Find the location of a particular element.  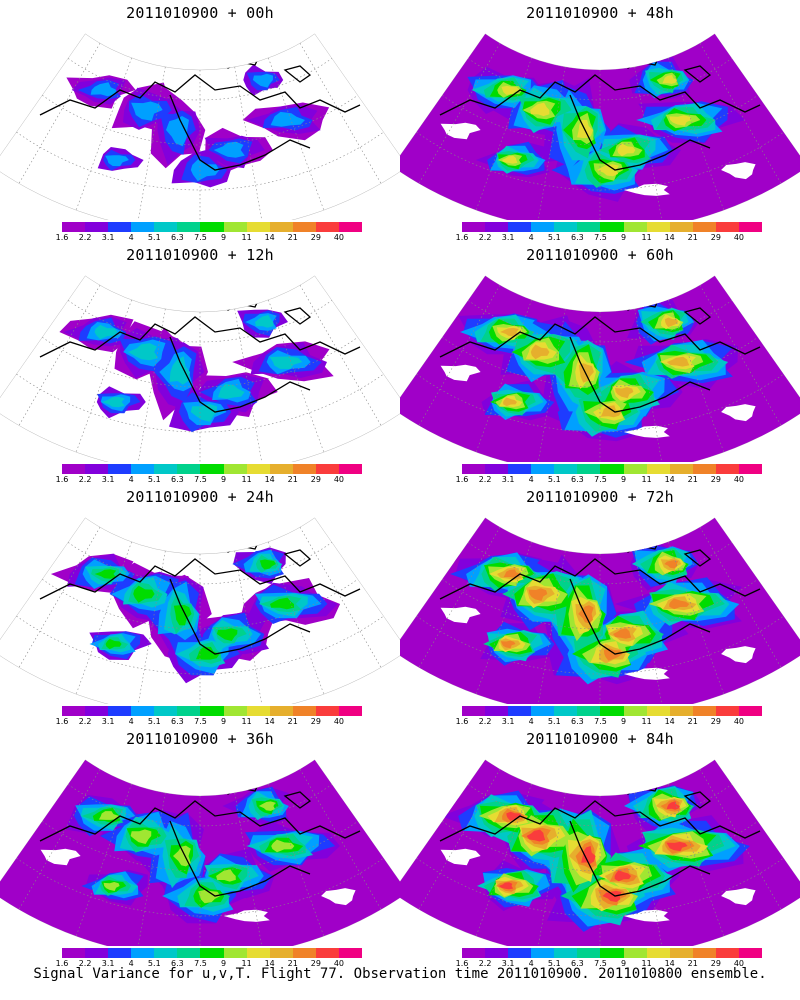

colorbar-label: 9 is located at coordinates (623, 237).